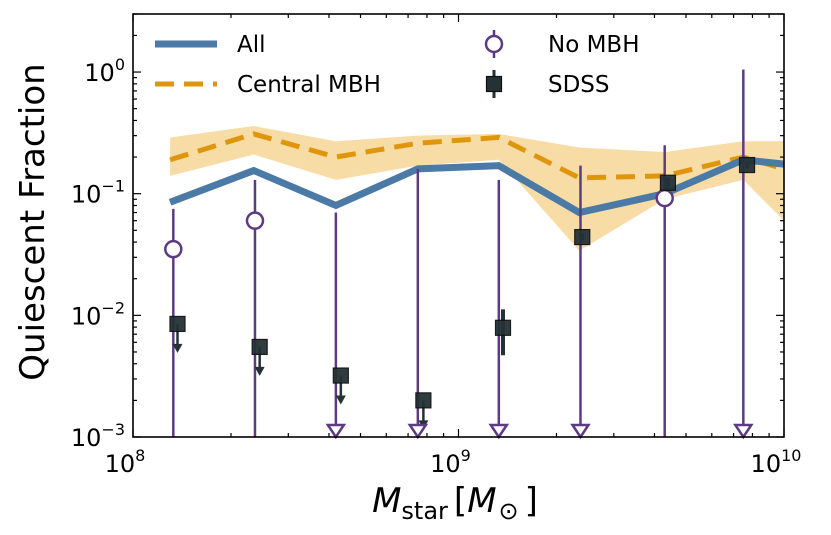  What do you see at coordinates (98, 193) in the screenshot?
I see `y-tick-label-2: 10⁻¹` at bounding box center [98, 193].